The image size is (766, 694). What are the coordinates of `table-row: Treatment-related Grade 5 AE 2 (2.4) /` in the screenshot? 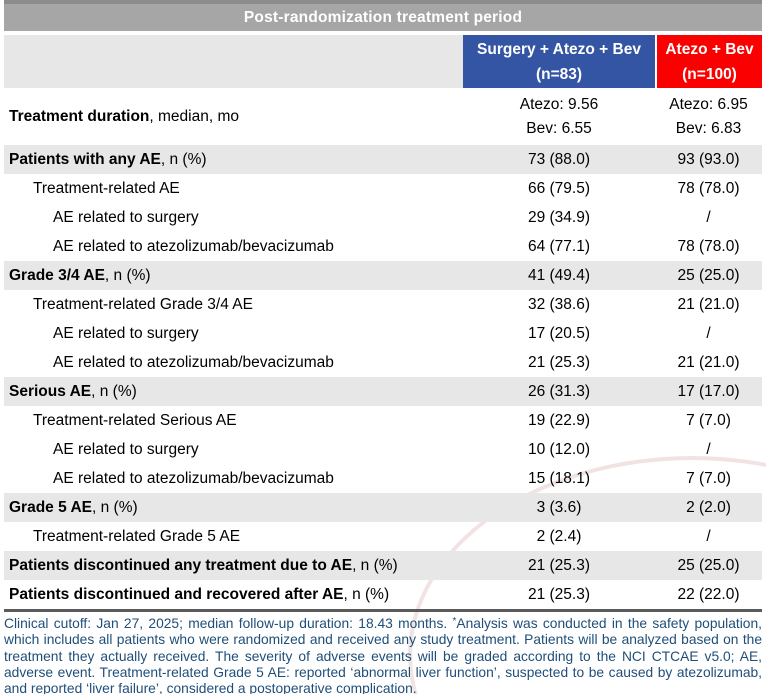 It's located at (383, 536).